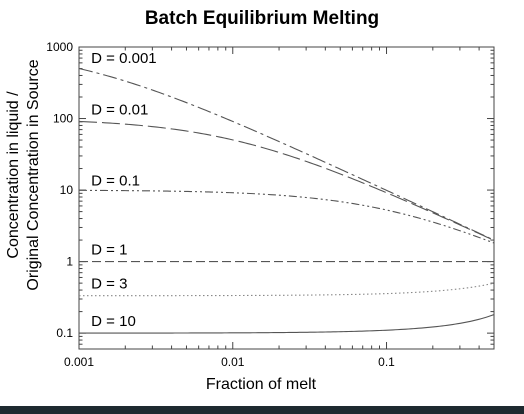 The image size is (524, 414). I want to click on y-axis-title-line1: Concentration in liquid /, so click(13, 175).